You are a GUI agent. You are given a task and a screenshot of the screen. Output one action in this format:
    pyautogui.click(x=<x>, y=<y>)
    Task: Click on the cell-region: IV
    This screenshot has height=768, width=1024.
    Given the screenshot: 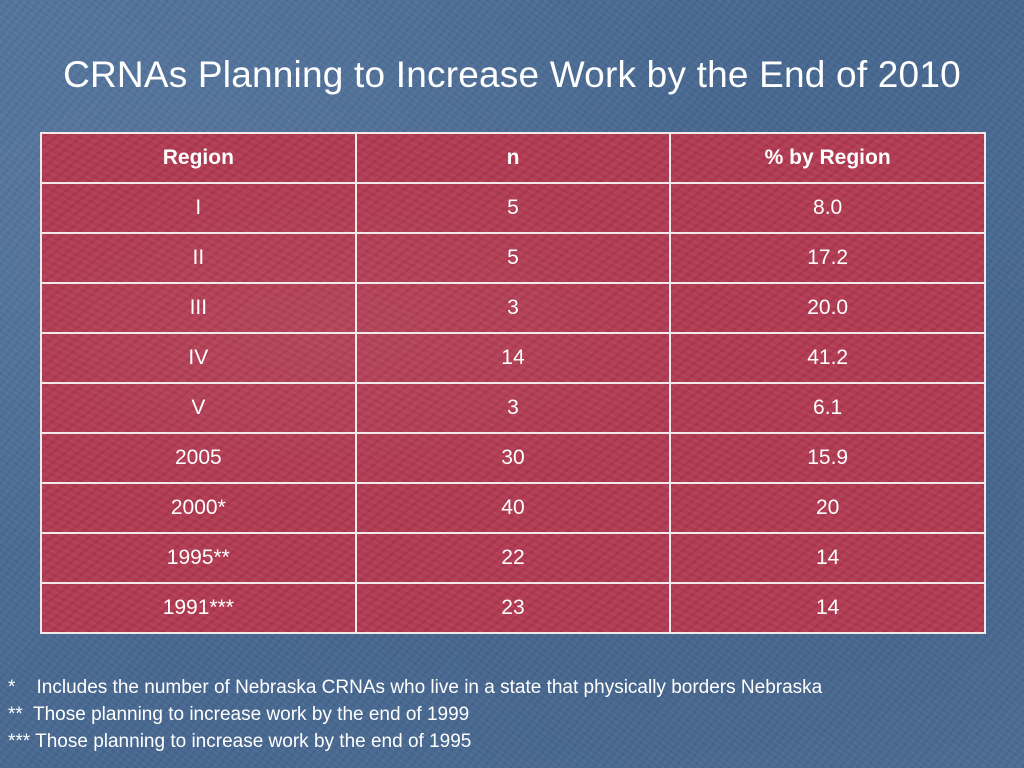 What is the action you would take?
    pyautogui.click(x=198, y=358)
    